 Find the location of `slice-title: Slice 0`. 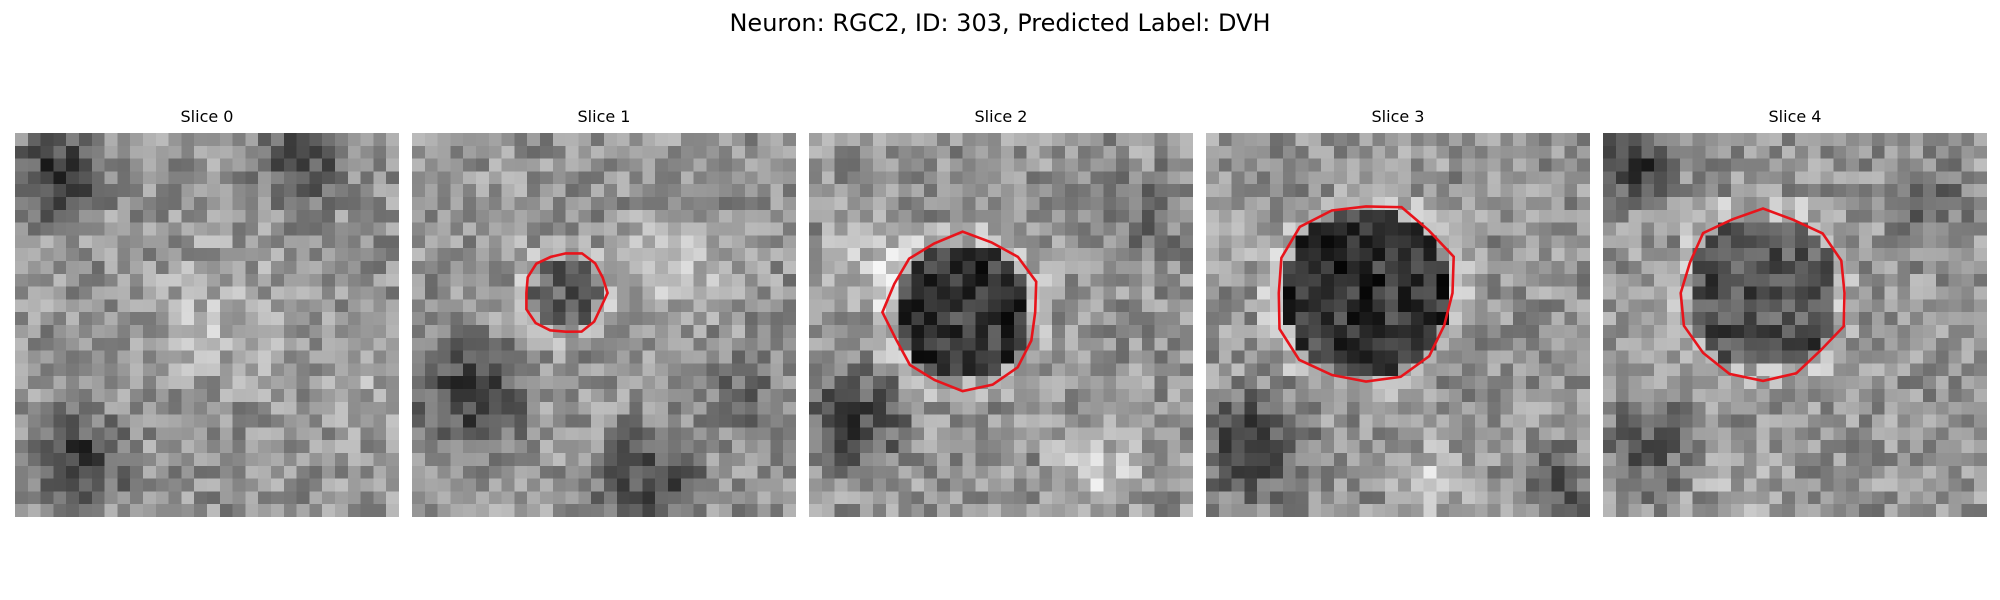

slice-title: Slice 0 is located at coordinates (207, 116).